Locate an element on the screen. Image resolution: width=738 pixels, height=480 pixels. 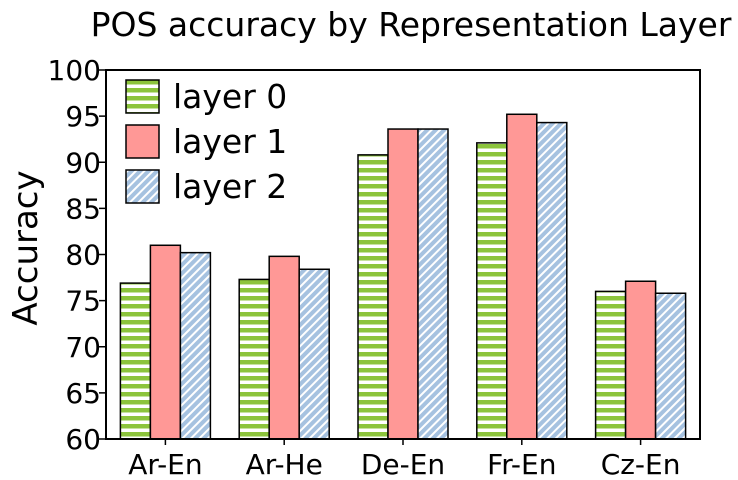
bar-layer-2-Cz-En is located at coordinates (670, 366).